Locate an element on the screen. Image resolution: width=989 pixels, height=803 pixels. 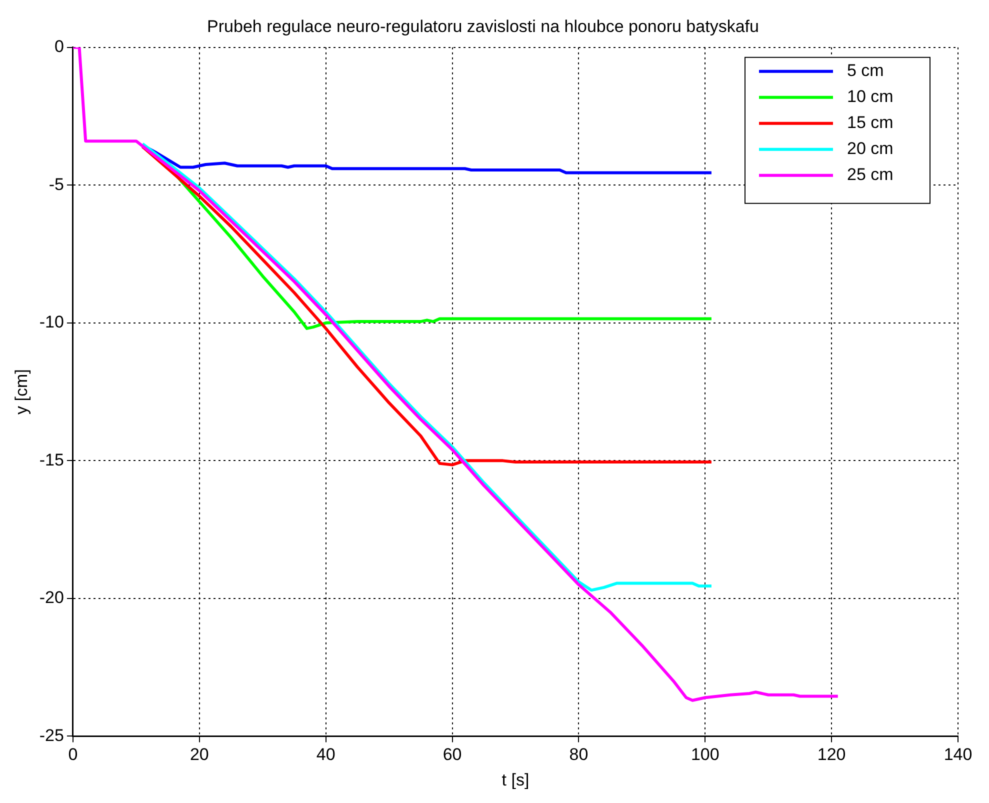
y-tick-label: -5 is located at coordinates (56, 184).